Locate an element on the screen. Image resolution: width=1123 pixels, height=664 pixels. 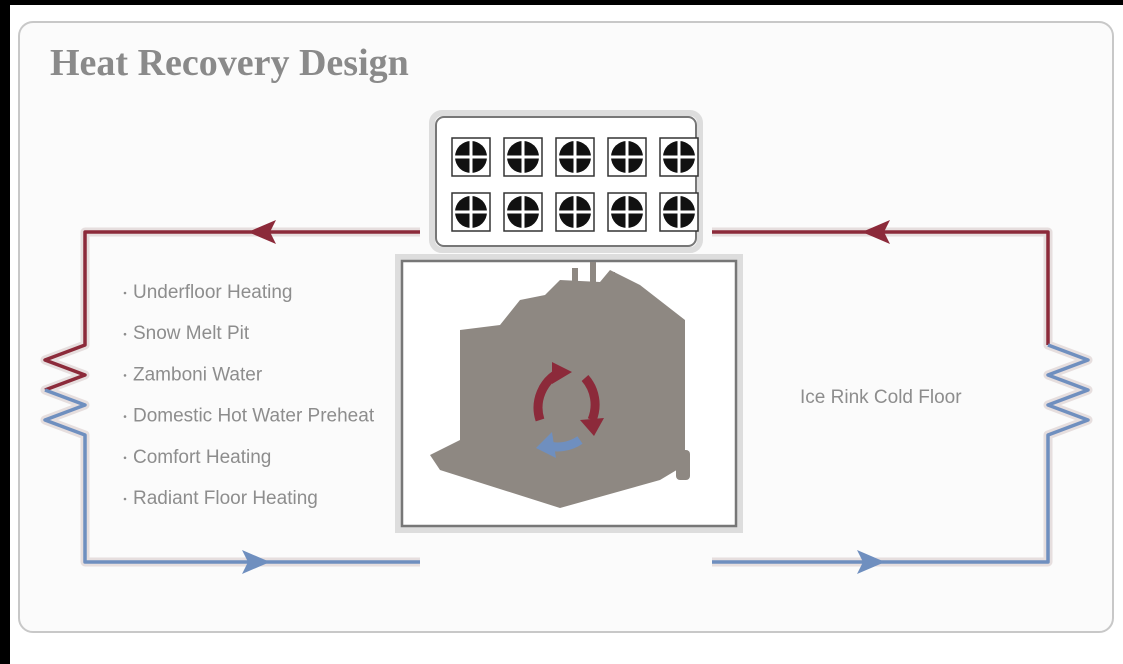
cold-use: Ice Rink Cold Floor is located at coordinates (881, 397).